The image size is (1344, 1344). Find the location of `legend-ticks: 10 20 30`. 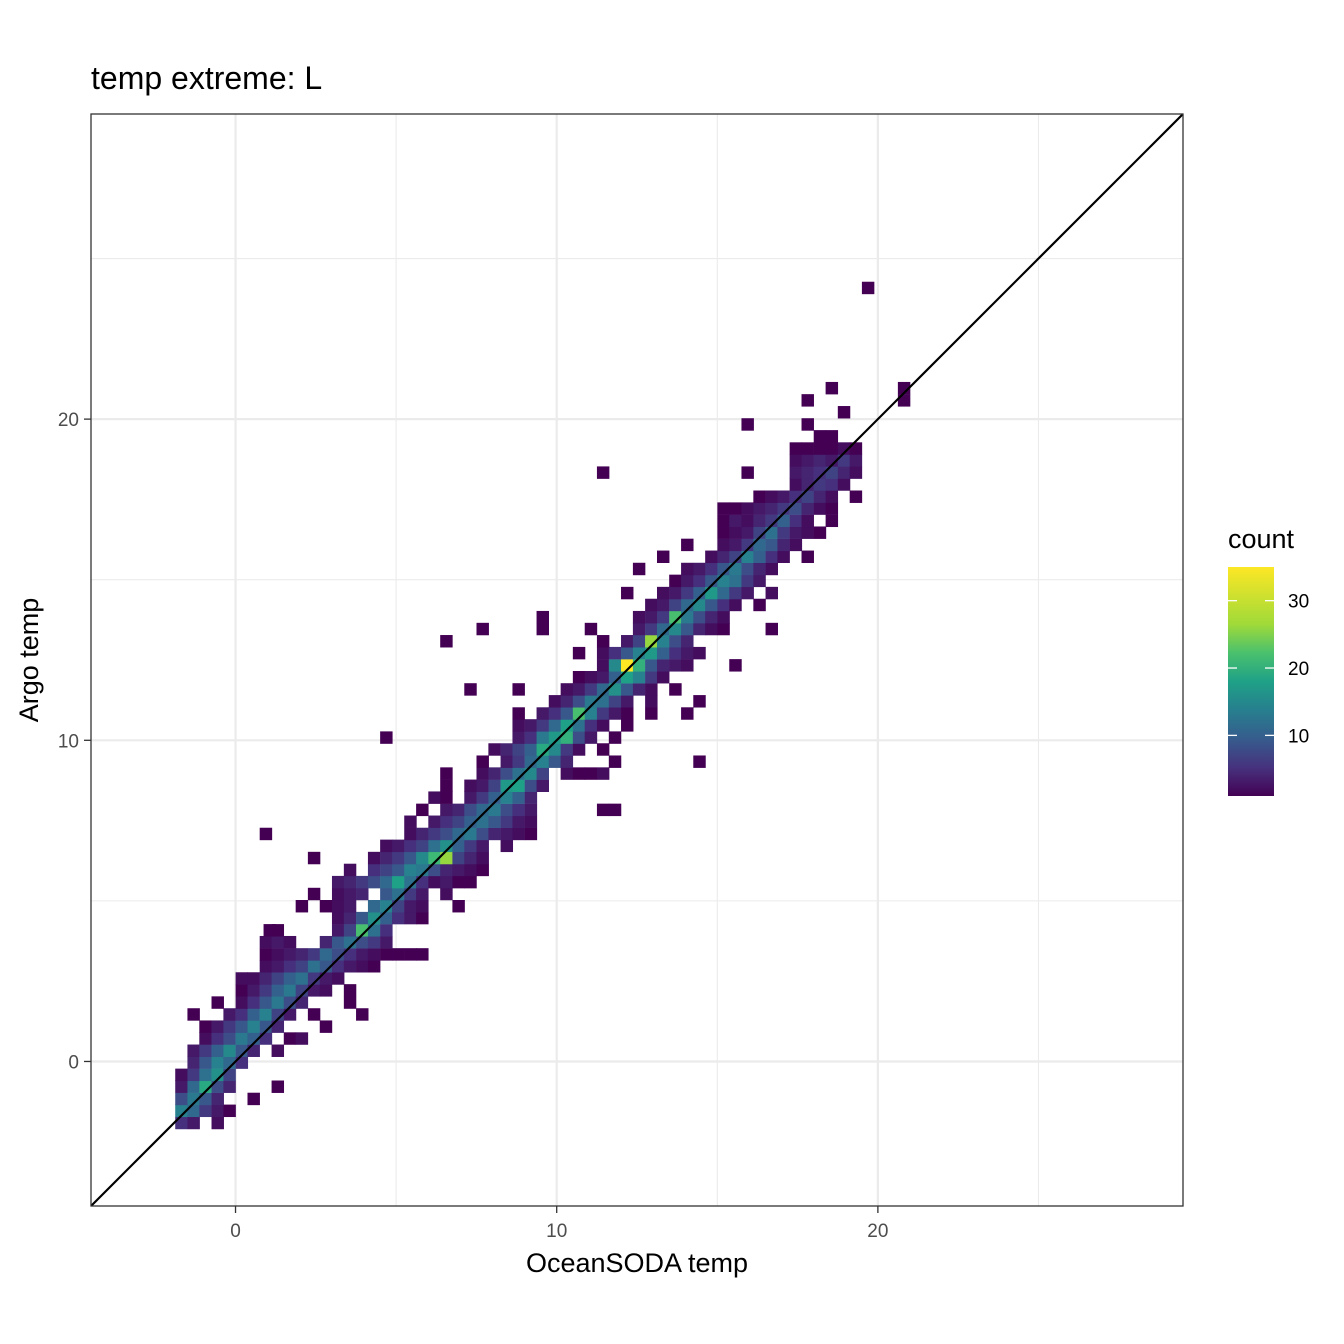

legend-ticks: 10 20 30 is located at coordinates (1268, 669).